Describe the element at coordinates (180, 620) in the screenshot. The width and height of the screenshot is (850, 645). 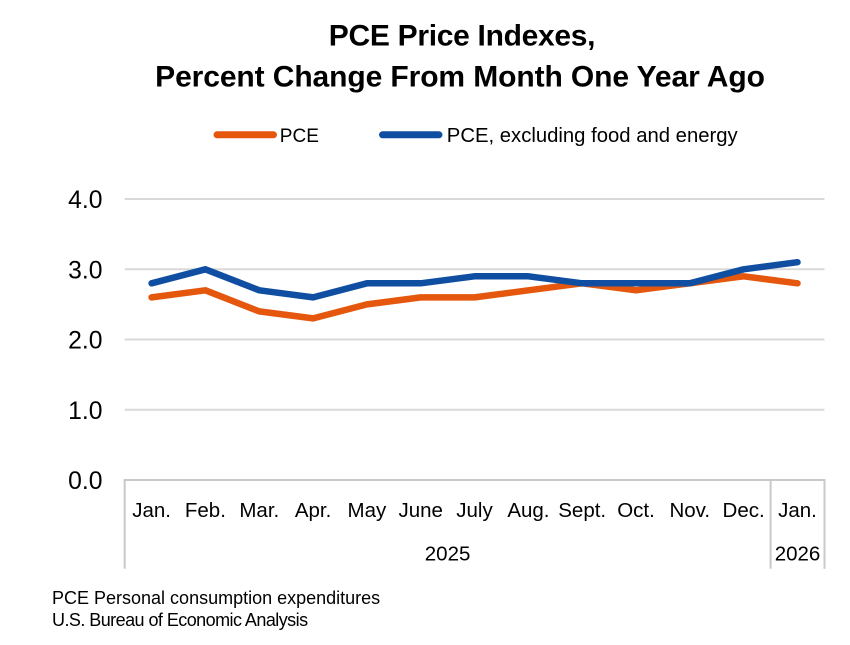
I see `svg-text:U.S. Bureau of Economic Analys: U.S. Bureau of Economic Analysis` at that location.